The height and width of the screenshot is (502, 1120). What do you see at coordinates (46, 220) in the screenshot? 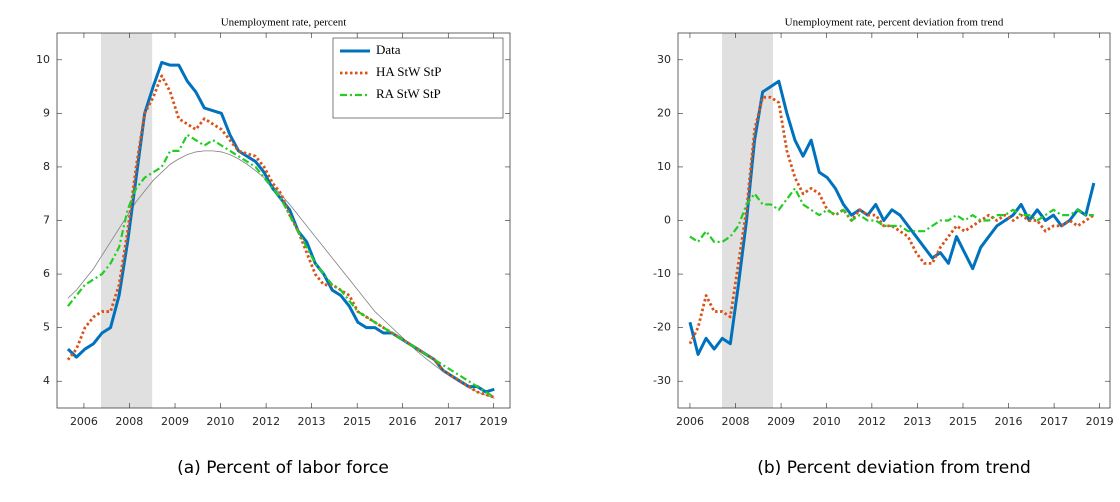
I see `y-tick-label: 7` at bounding box center [46, 220].